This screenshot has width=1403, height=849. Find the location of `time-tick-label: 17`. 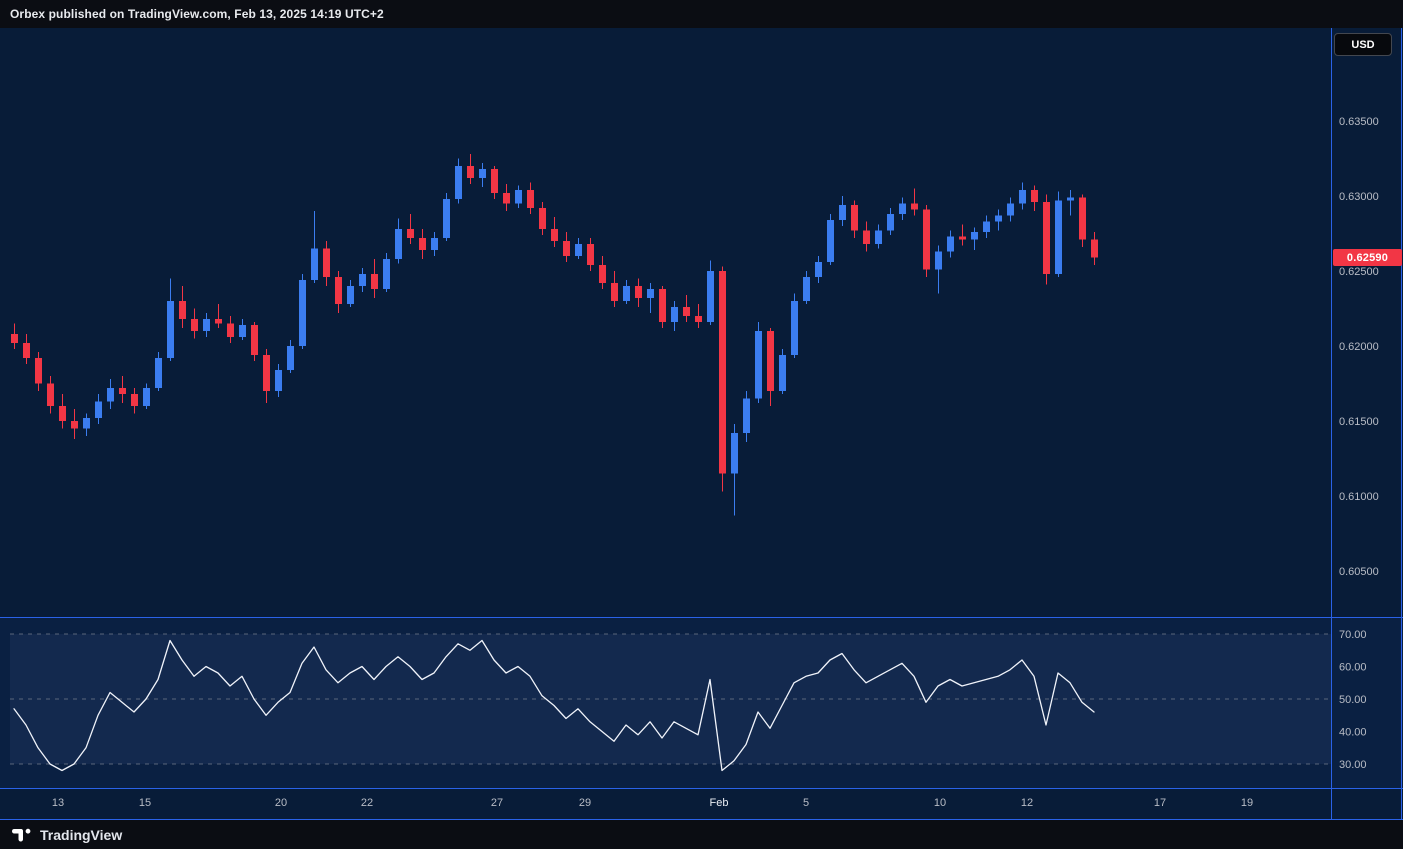

time-tick-label: 17 is located at coordinates (1160, 803).